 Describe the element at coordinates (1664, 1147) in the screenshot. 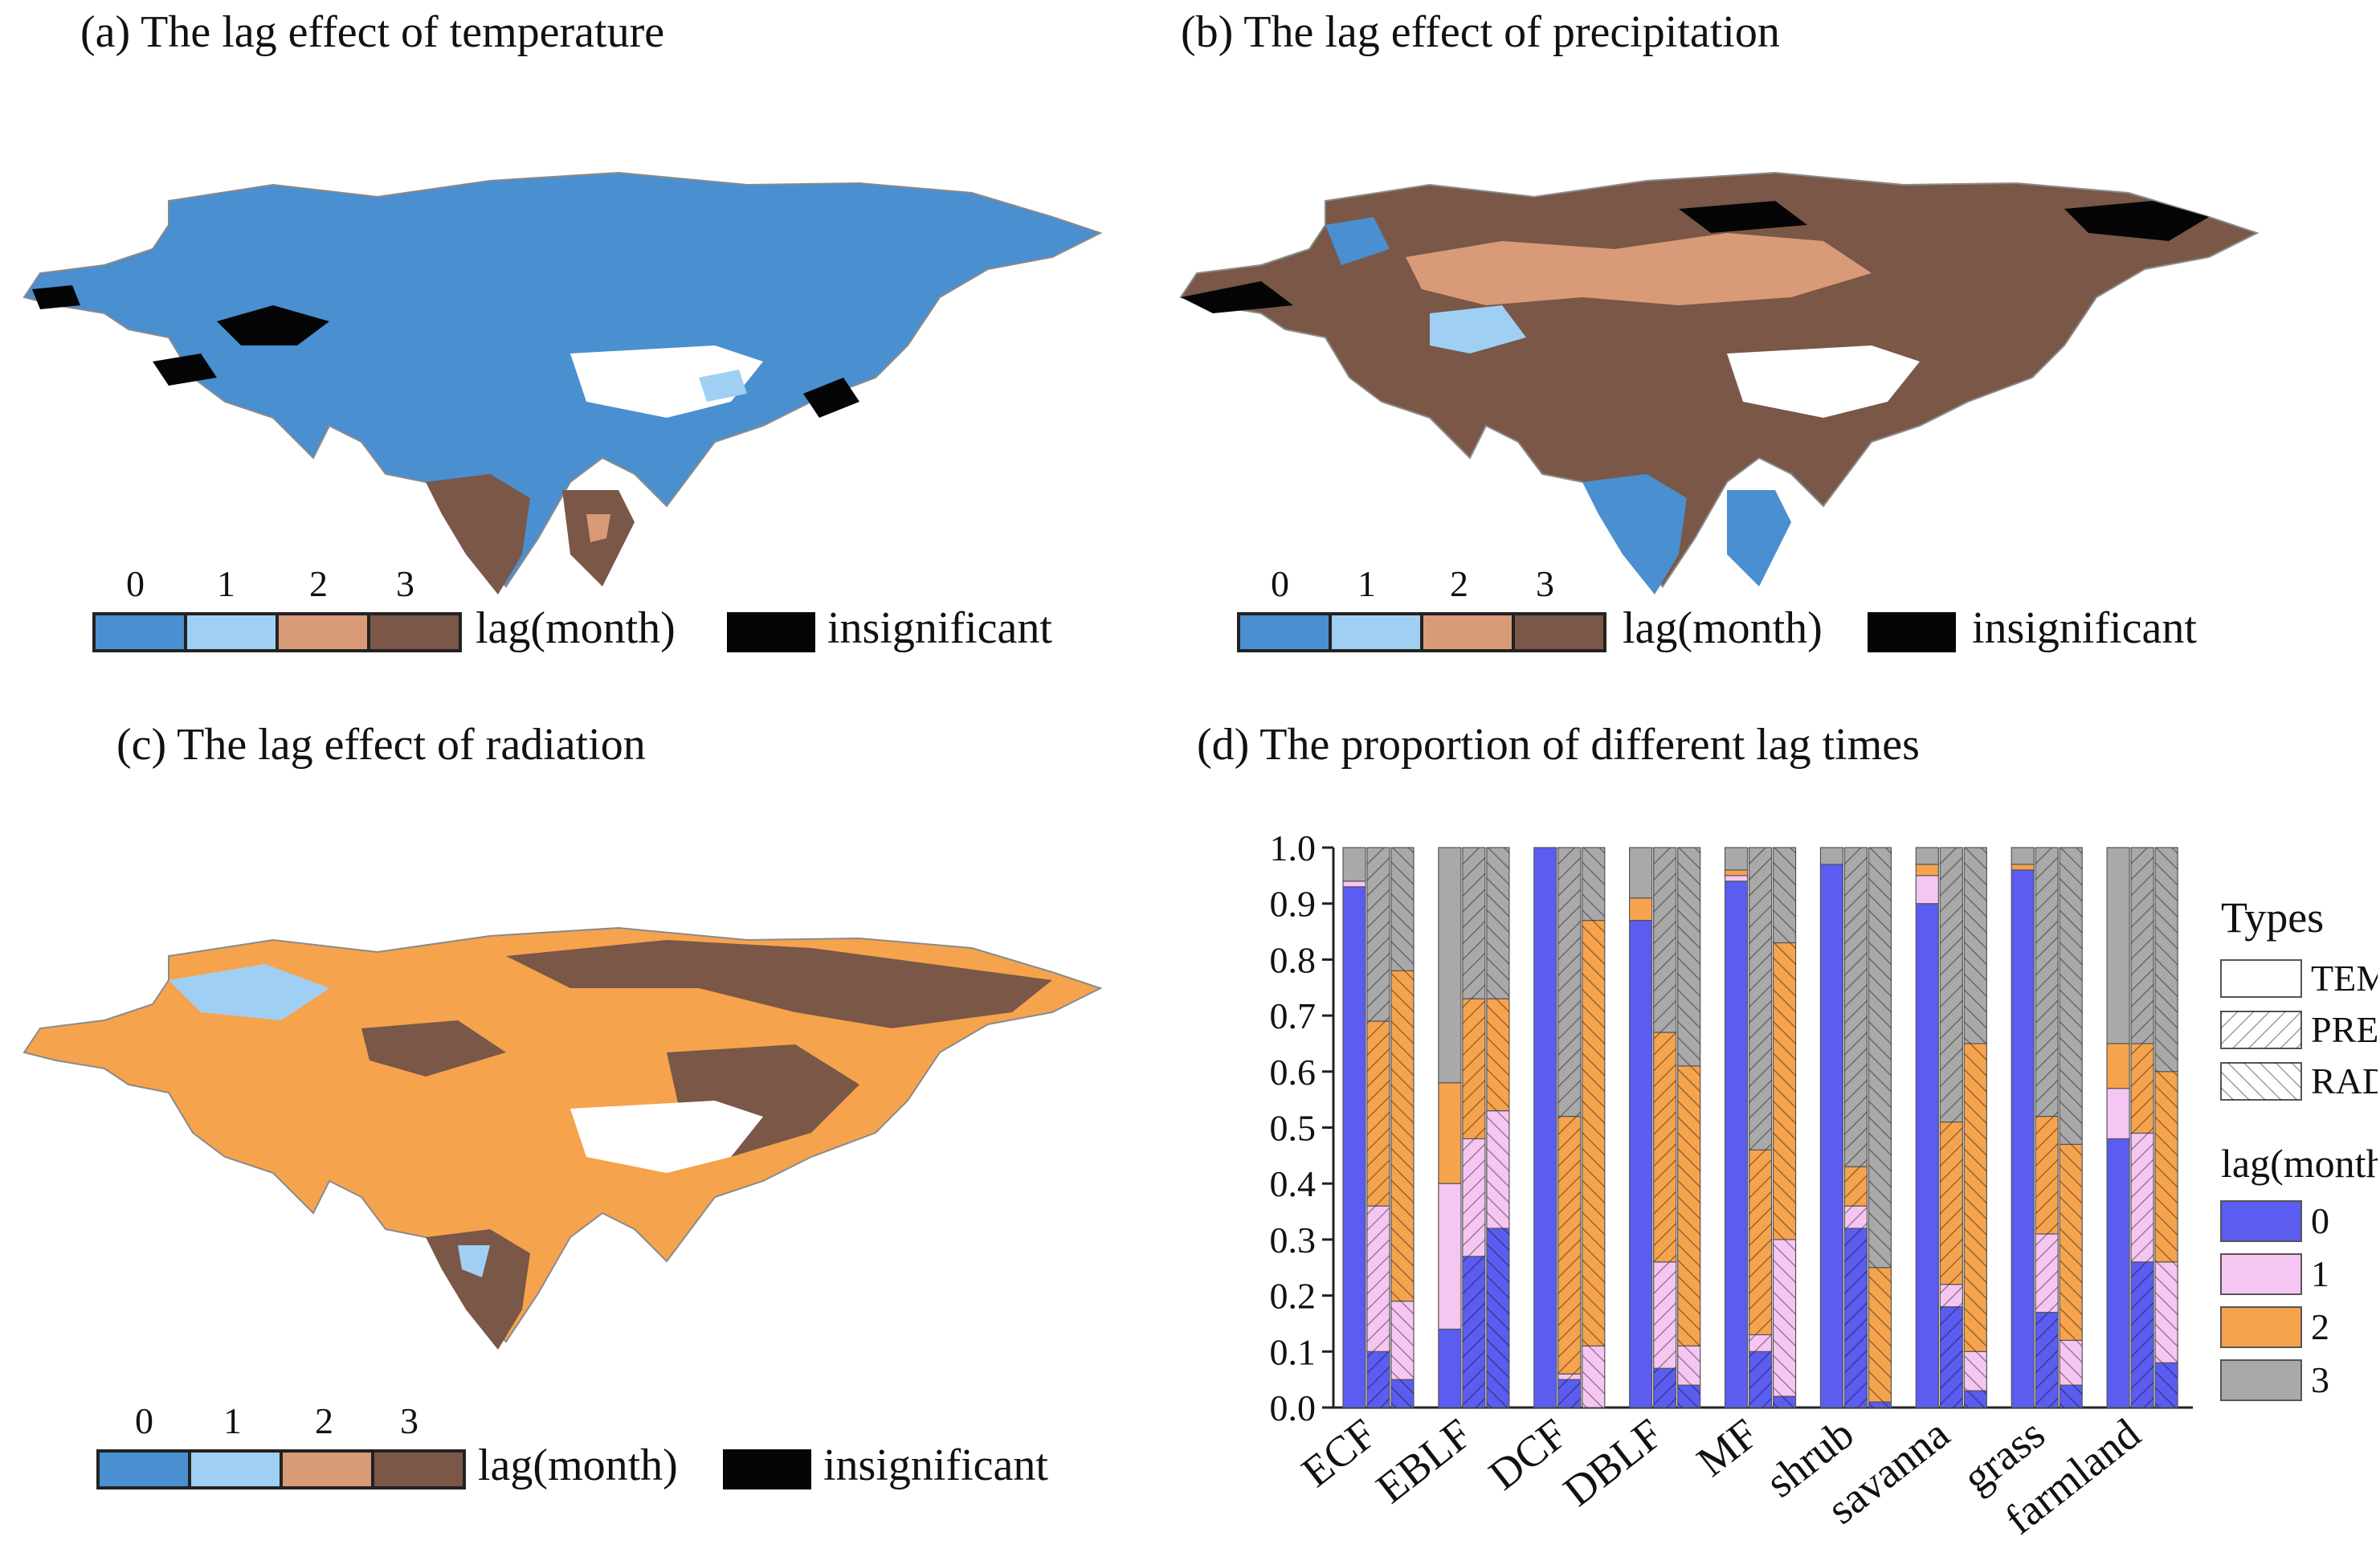

I see `bar-hatch-DBLF-PRE-lag2` at that location.